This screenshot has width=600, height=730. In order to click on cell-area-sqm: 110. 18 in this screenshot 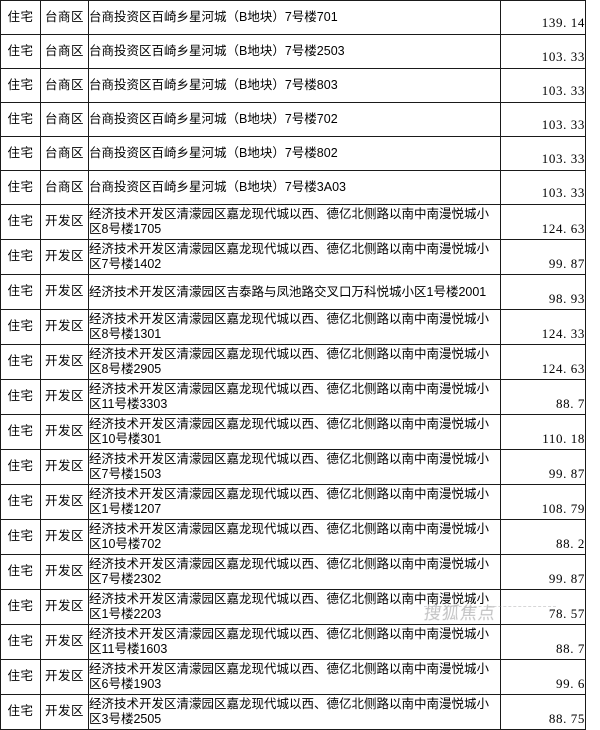, I will do `click(543, 432)`.